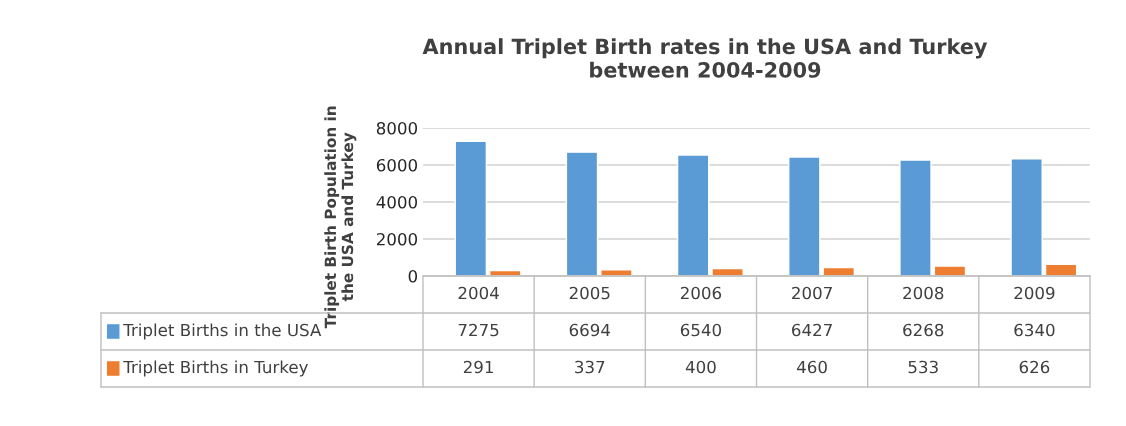 Image resolution: width=1126 pixels, height=426 pixels. Describe the element at coordinates (215, 368) in the screenshot. I see `legend-label: Triplet Births in Turkey` at that location.